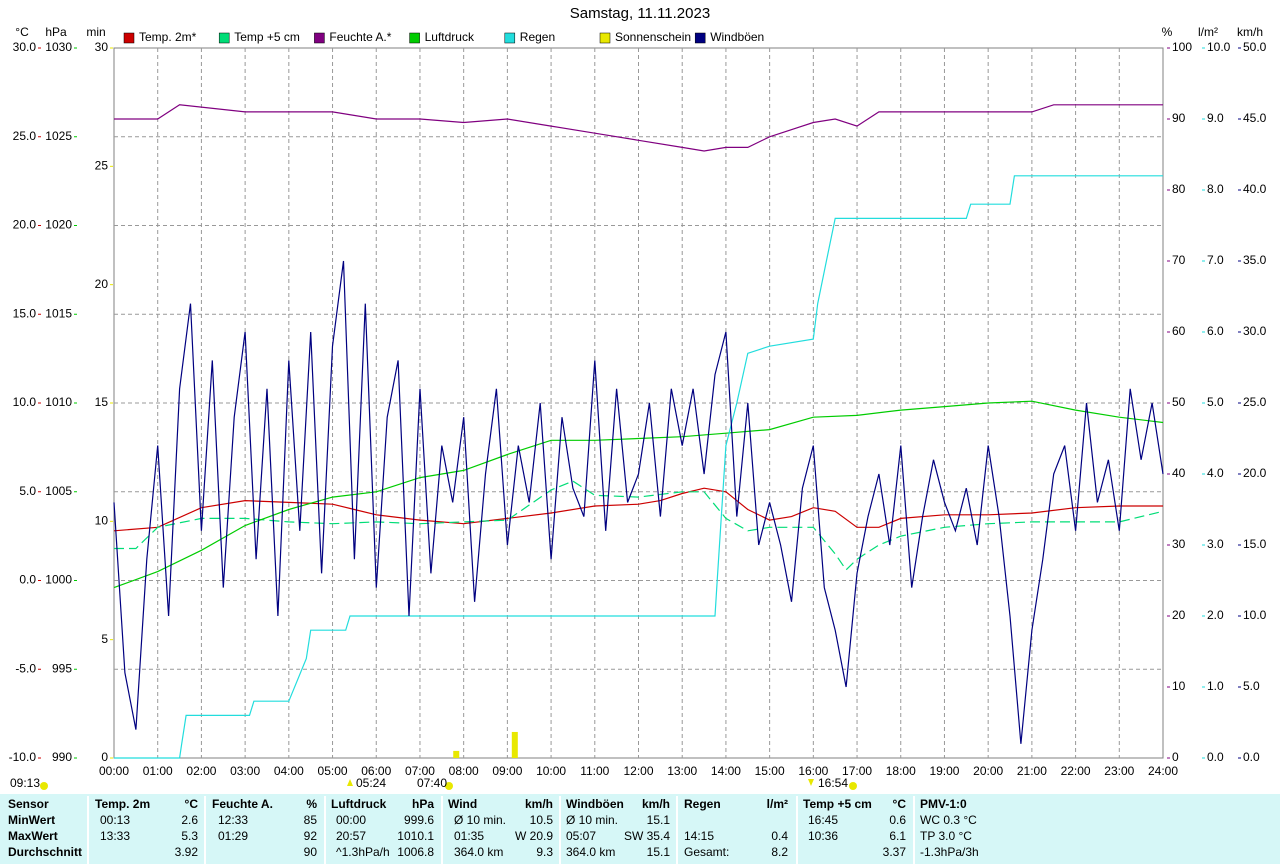  Describe the element at coordinates (534, 836) in the screenshot. I see `table-cell: W 20.9` at that location.